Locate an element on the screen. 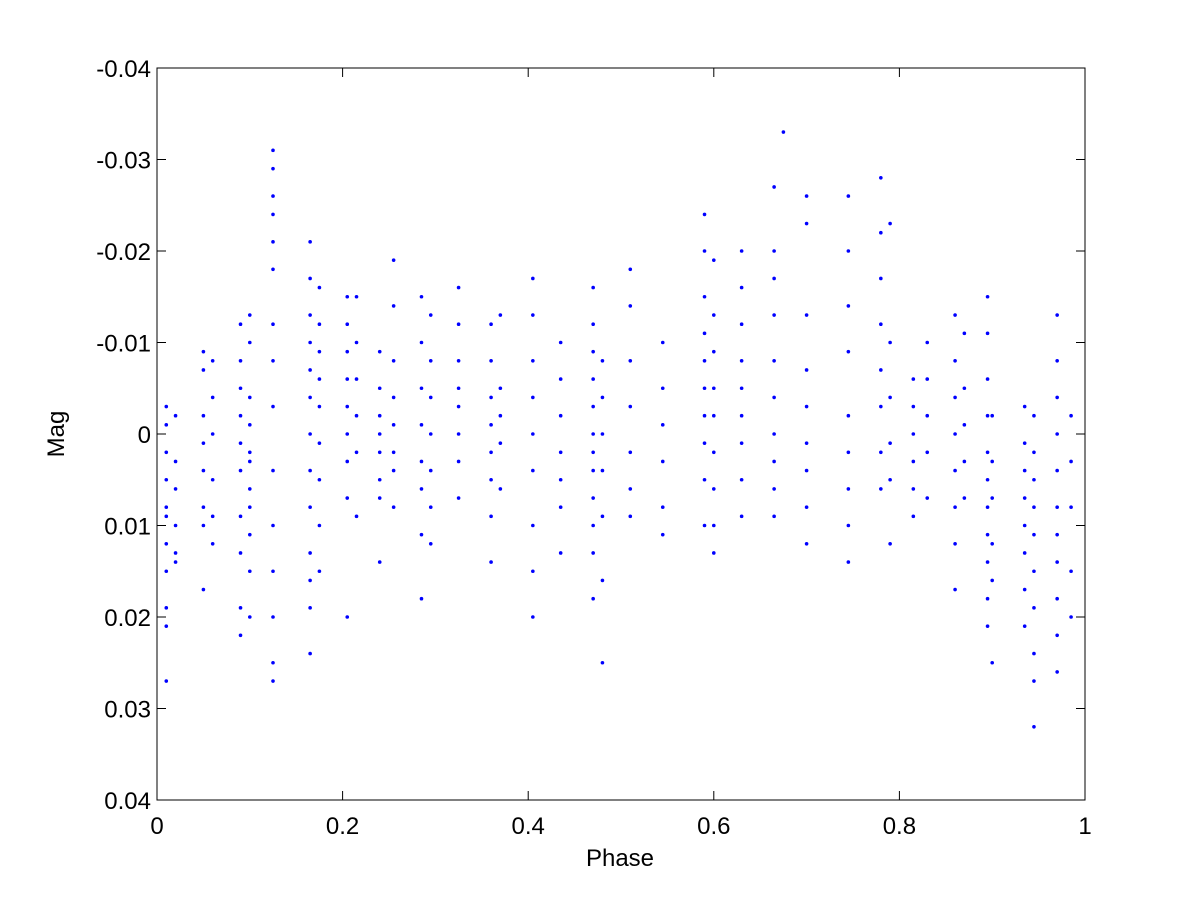  y-tick-label: -0.04 is located at coordinates (123, 69).